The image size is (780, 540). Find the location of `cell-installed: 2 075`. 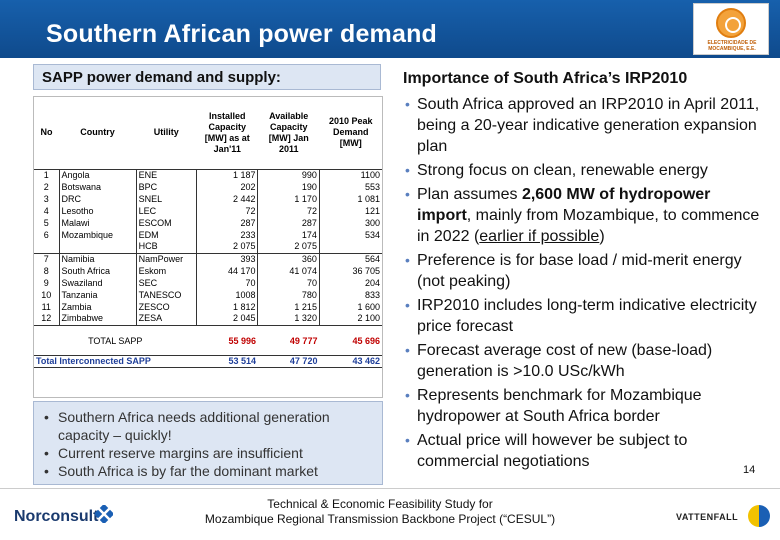

cell-installed: 2 075 is located at coordinates (227, 247).